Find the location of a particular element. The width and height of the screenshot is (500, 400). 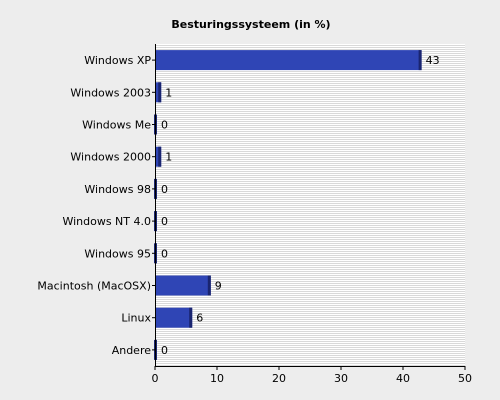

x-tick-label: 10 is located at coordinates (217, 378).